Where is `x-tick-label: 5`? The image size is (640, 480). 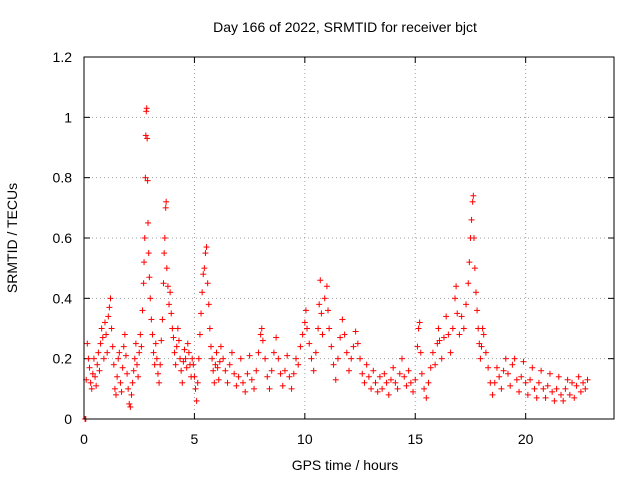 x-tick-label: 5 is located at coordinates (195, 439).